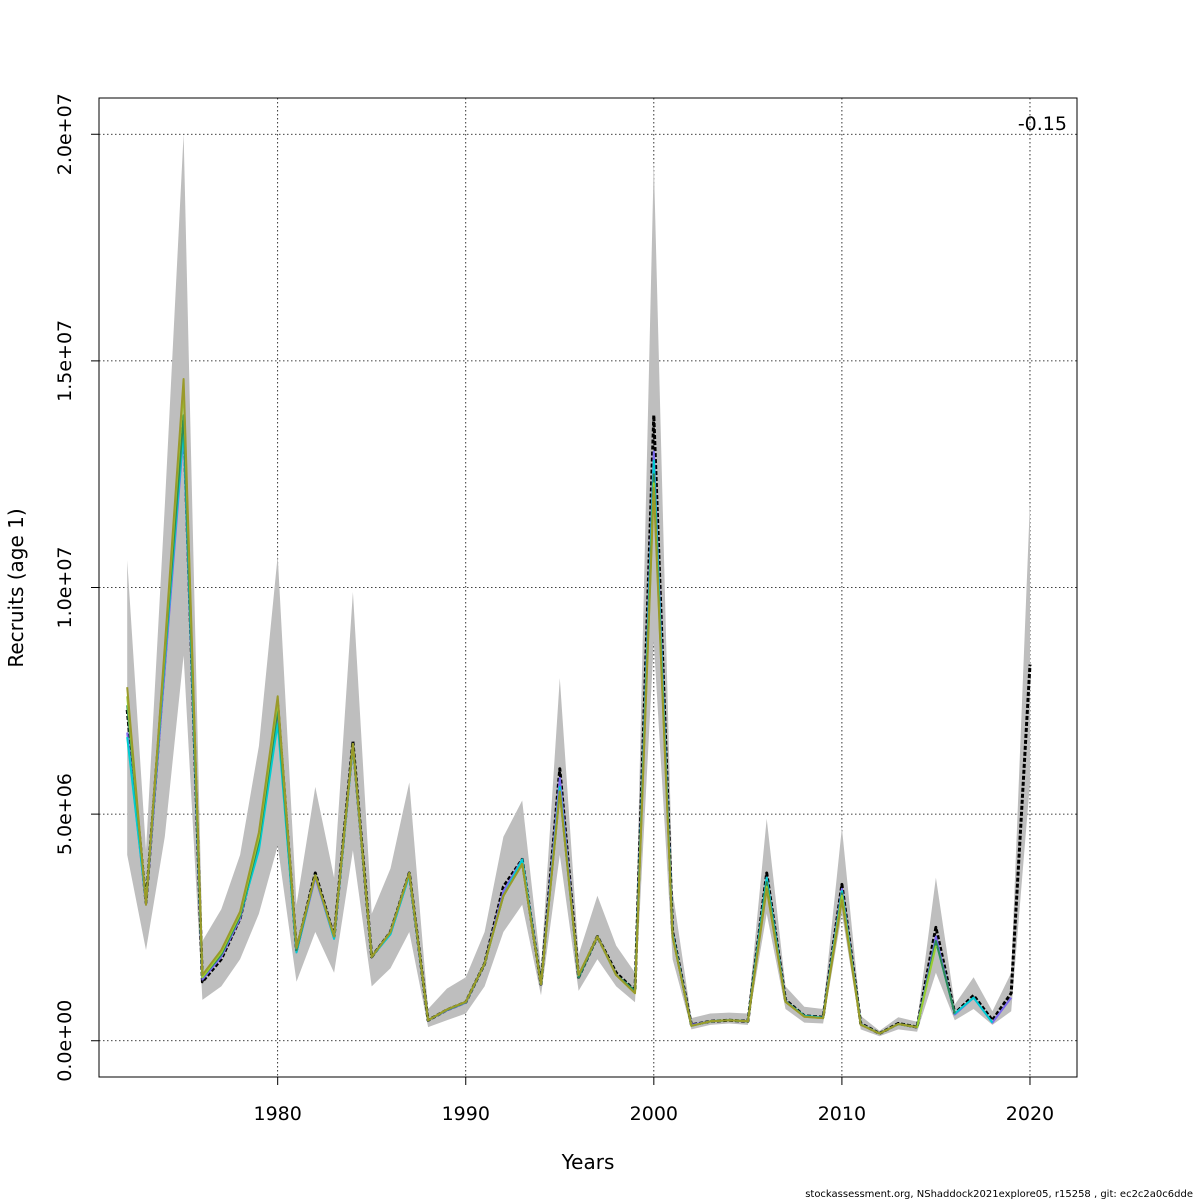  What do you see at coordinates (65, 587) in the screenshot?
I see `y-tick-label: 1.0e+07` at bounding box center [65, 587].